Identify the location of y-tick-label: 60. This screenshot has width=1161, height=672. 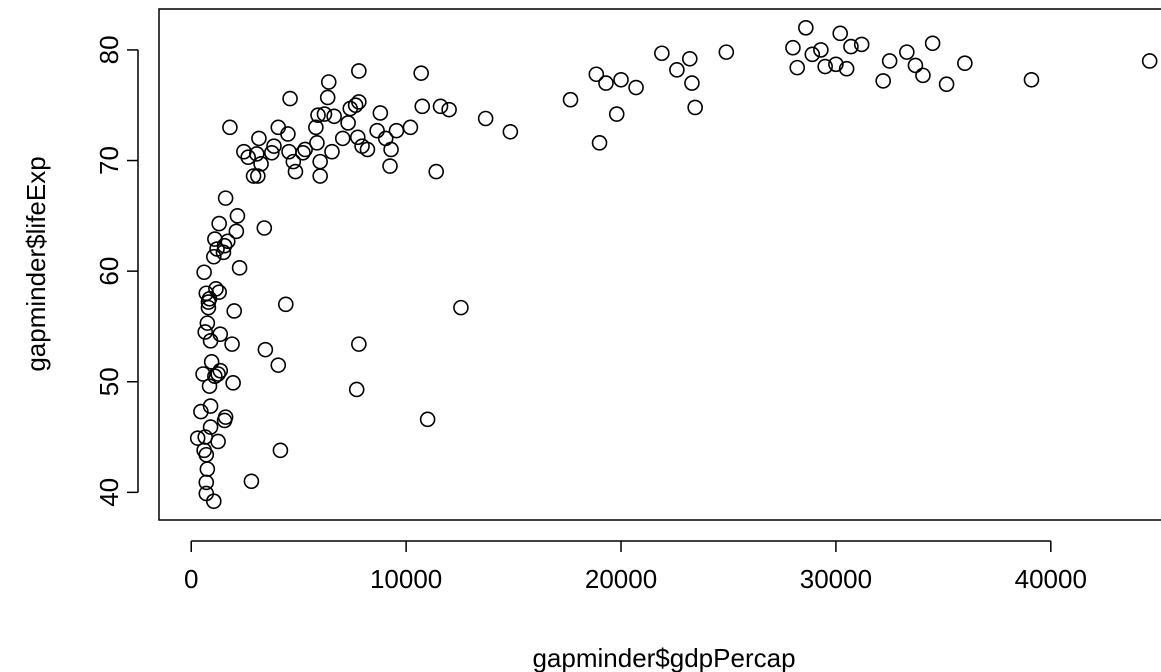
(109, 271).